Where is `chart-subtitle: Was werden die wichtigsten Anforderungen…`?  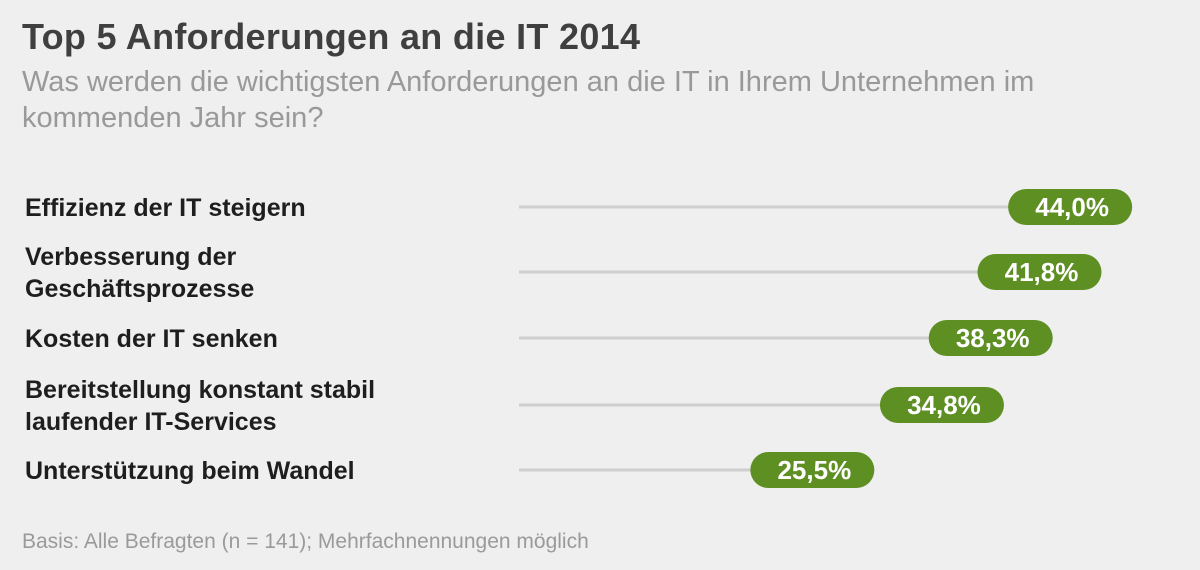 chart-subtitle: Was werden die wichtigsten Anforderungen… is located at coordinates (528, 100).